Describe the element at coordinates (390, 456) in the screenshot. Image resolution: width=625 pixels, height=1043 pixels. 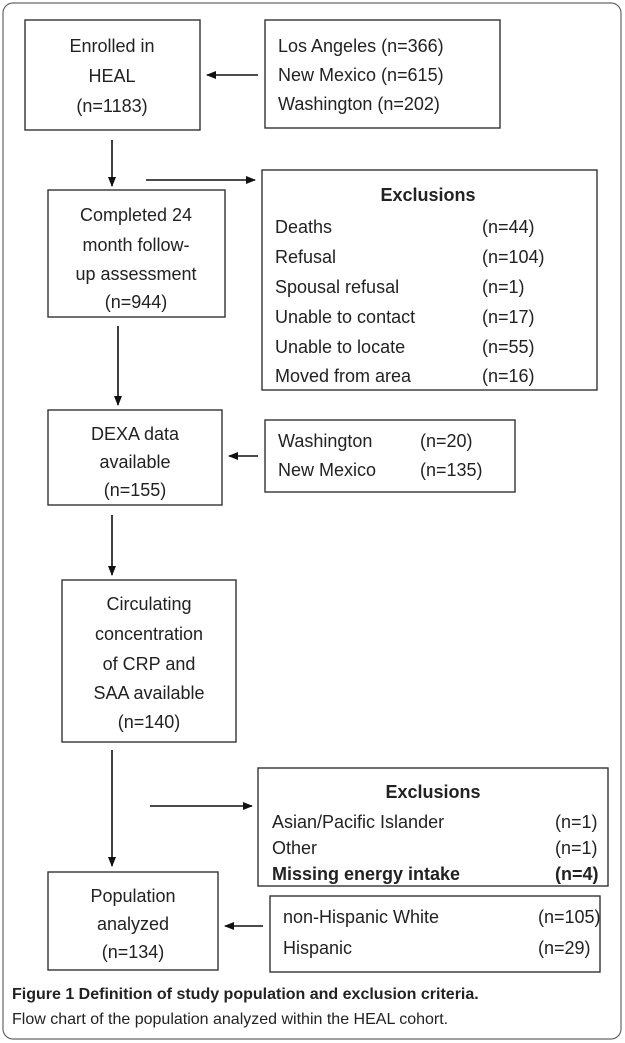
I see `side-box: Washington (n=20) New Mexico (n=135)` at that location.